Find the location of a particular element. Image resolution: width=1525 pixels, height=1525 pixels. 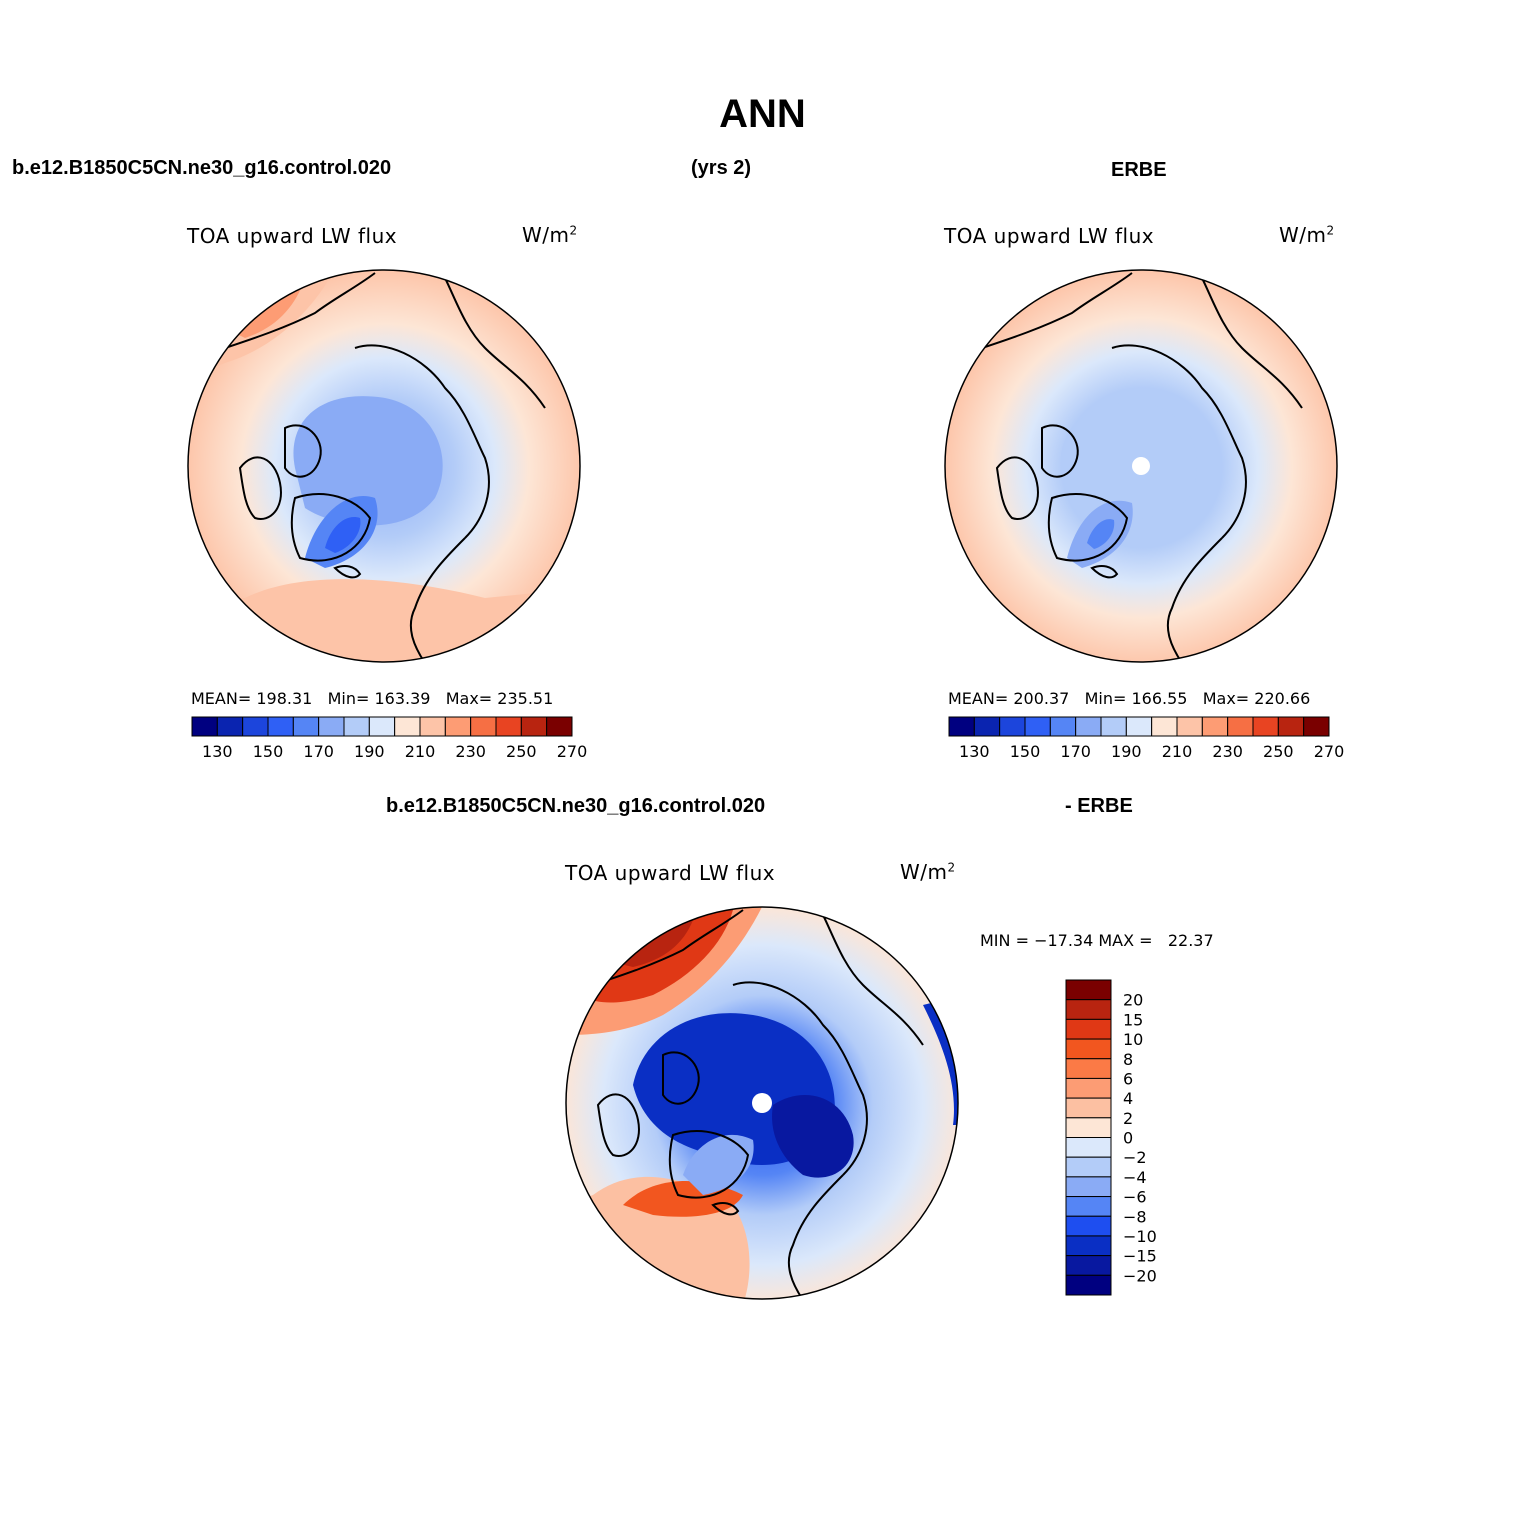

colorbar-tick-label: 130 is located at coordinates (217, 751).